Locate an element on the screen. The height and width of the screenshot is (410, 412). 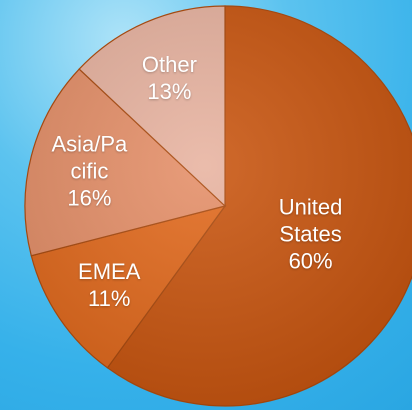
slice-label: Other 13% is located at coordinates (169, 78).